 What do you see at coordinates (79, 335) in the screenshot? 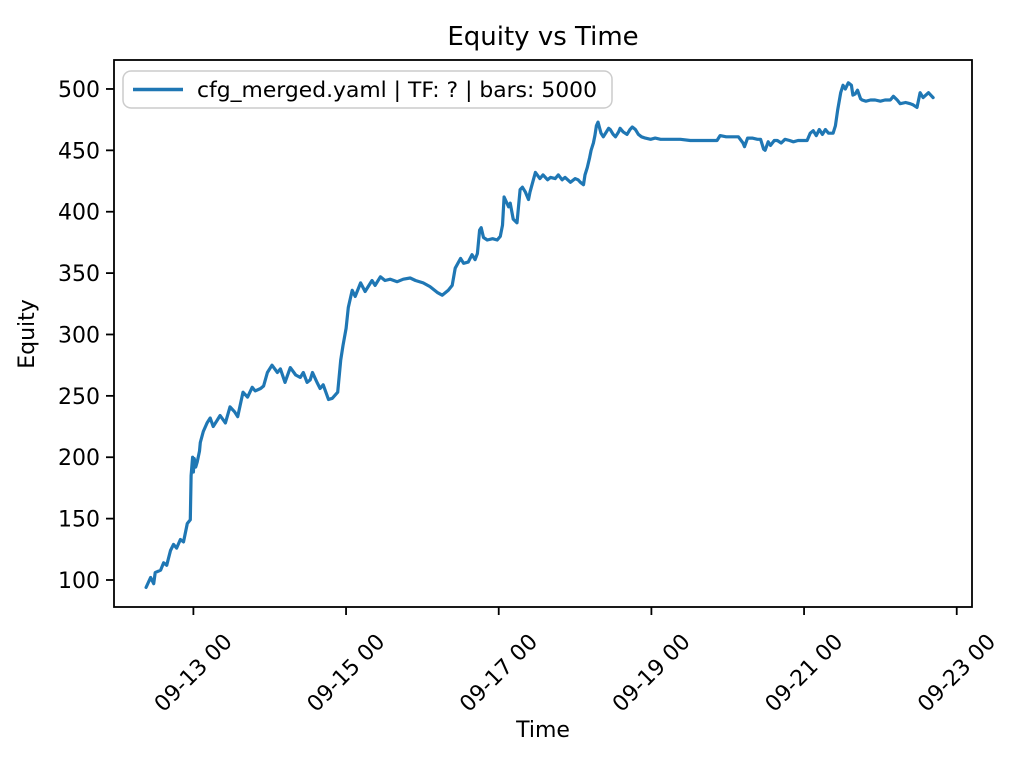
I see `y-tick-label: 300` at bounding box center [79, 335].